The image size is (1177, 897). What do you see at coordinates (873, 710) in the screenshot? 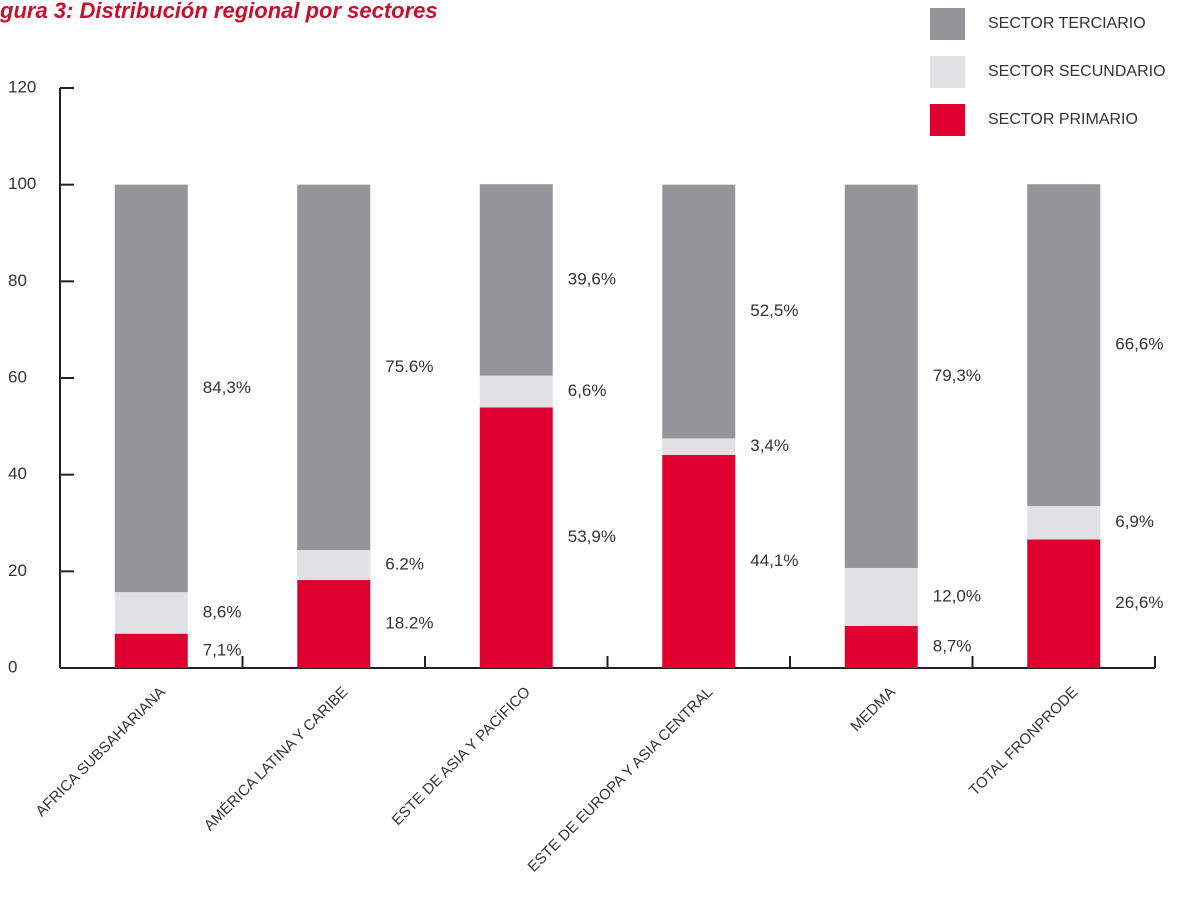
I see `x-tick-label: MEDMA` at bounding box center [873, 710].